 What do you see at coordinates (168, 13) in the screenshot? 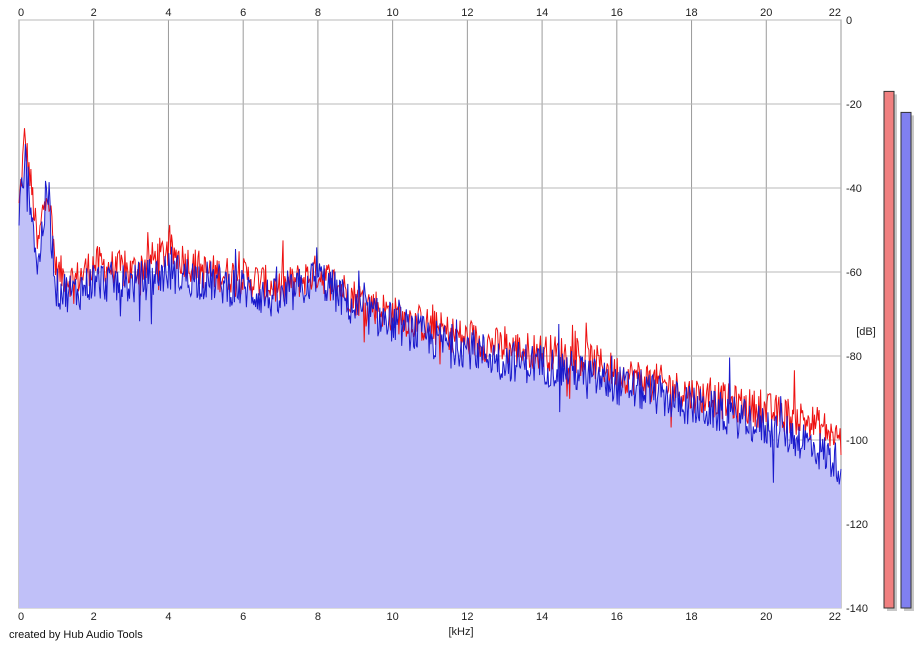
I see `x-tick-label-top: 4` at bounding box center [168, 13].